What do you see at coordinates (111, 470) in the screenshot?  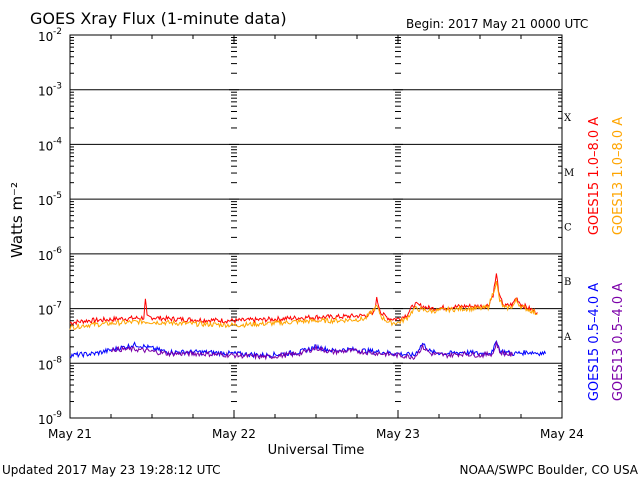 I see `updated-label: Updated 2017 May 23 19:28:12 UTC` at bounding box center [111, 470].